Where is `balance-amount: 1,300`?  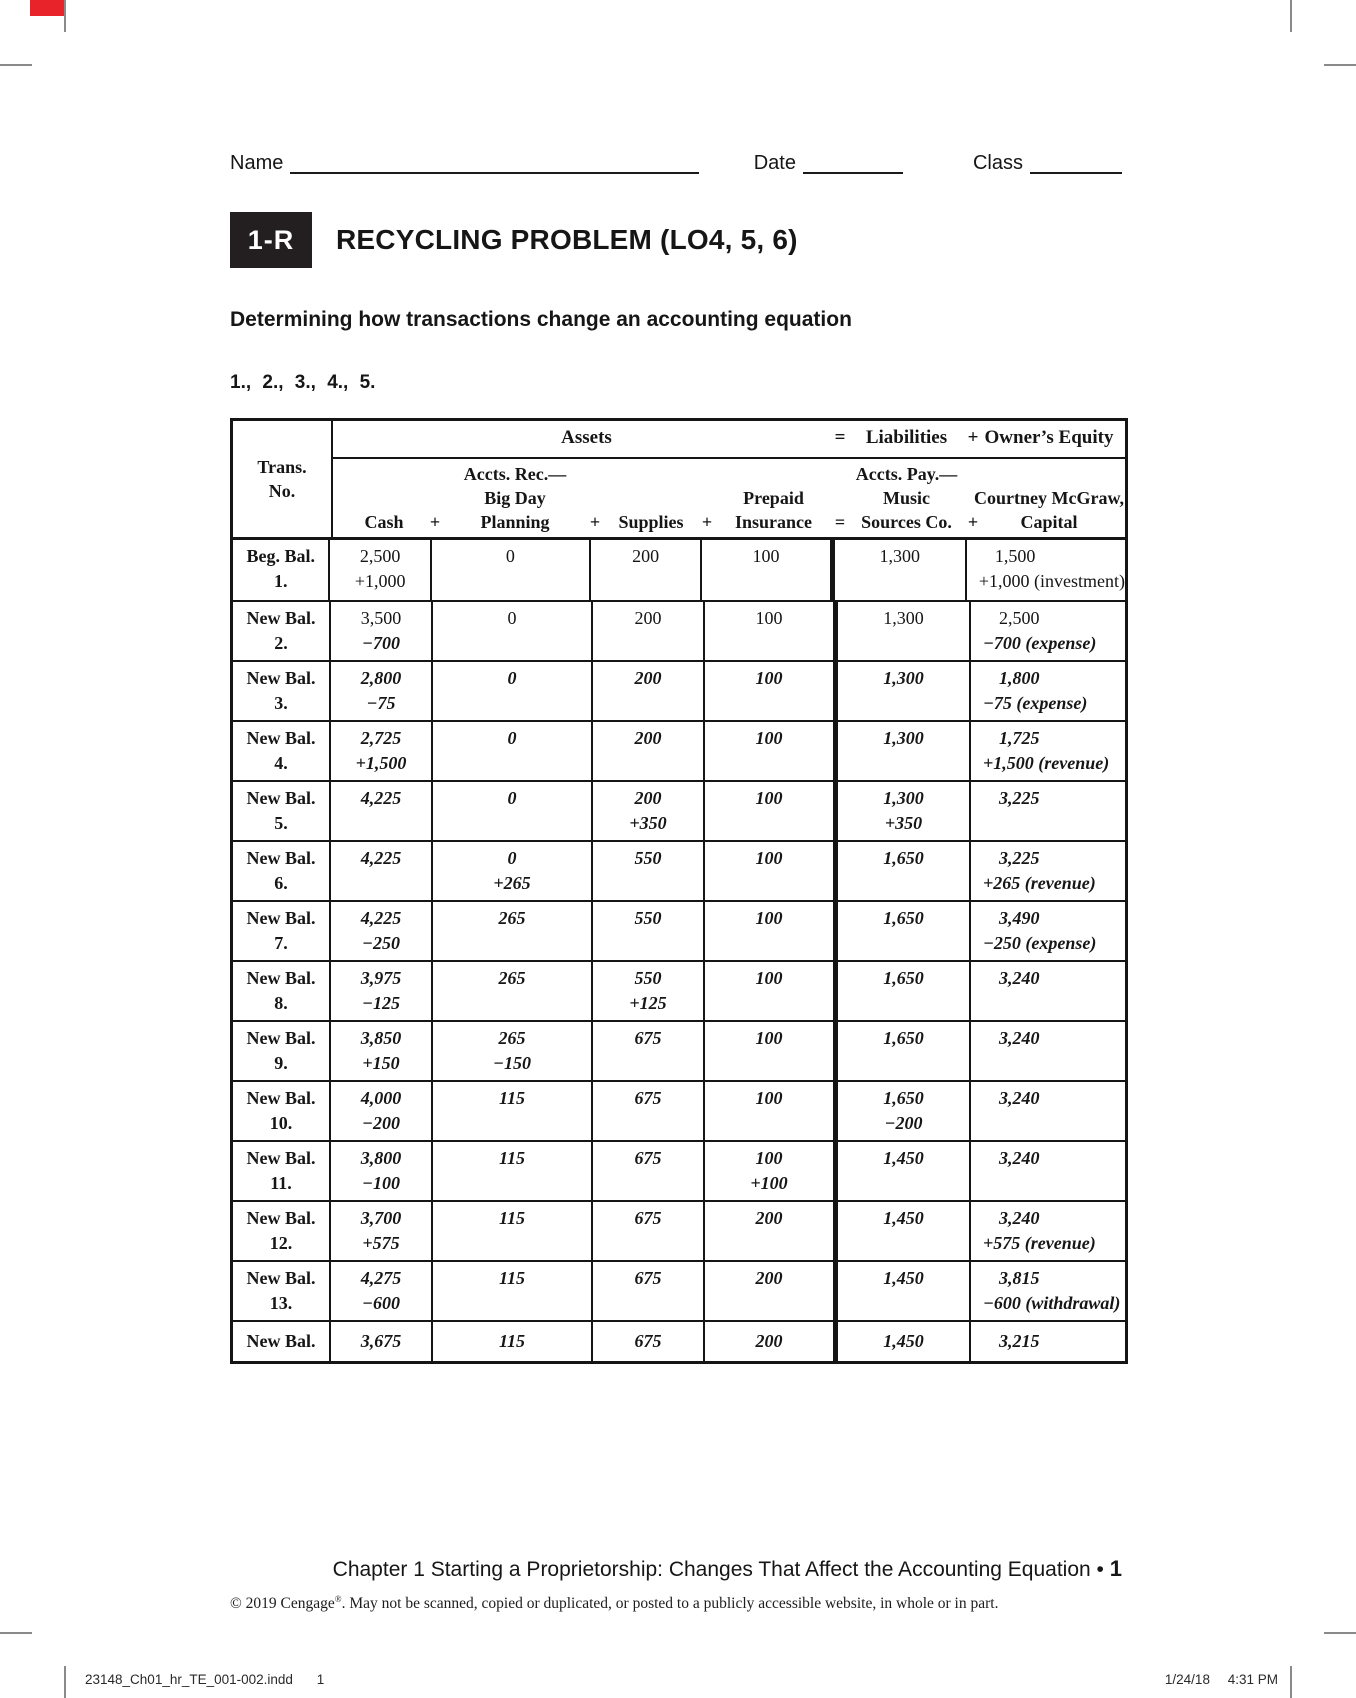
balance-amount: 1,300 is located at coordinates (903, 738).